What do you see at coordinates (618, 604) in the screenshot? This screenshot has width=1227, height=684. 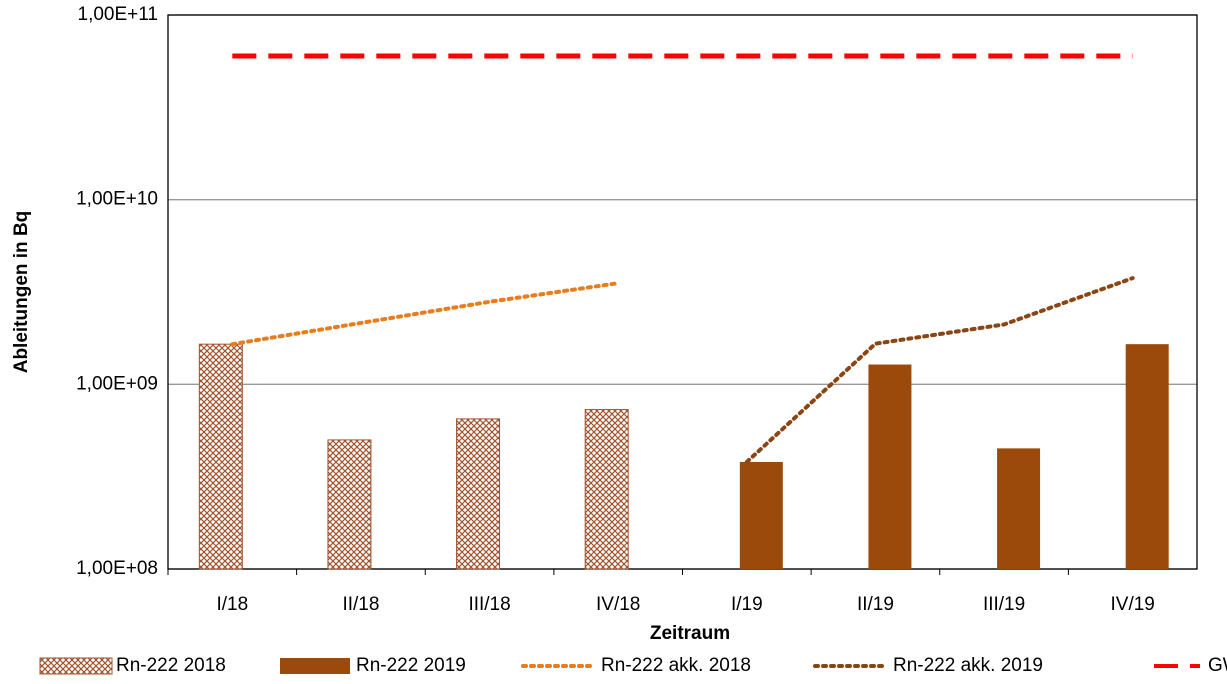 I see `x-tick-label: IV/18` at bounding box center [618, 604].